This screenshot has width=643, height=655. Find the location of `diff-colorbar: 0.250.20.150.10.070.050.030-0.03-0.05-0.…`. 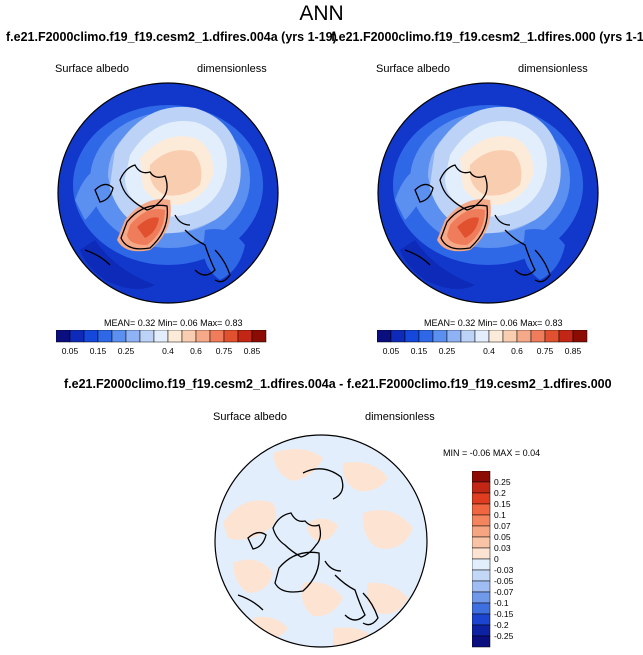

diff-colorbar: 0.250.20.150.10.070.050.030-0.03-0.05-0.… is located at coordinates (493, 559).